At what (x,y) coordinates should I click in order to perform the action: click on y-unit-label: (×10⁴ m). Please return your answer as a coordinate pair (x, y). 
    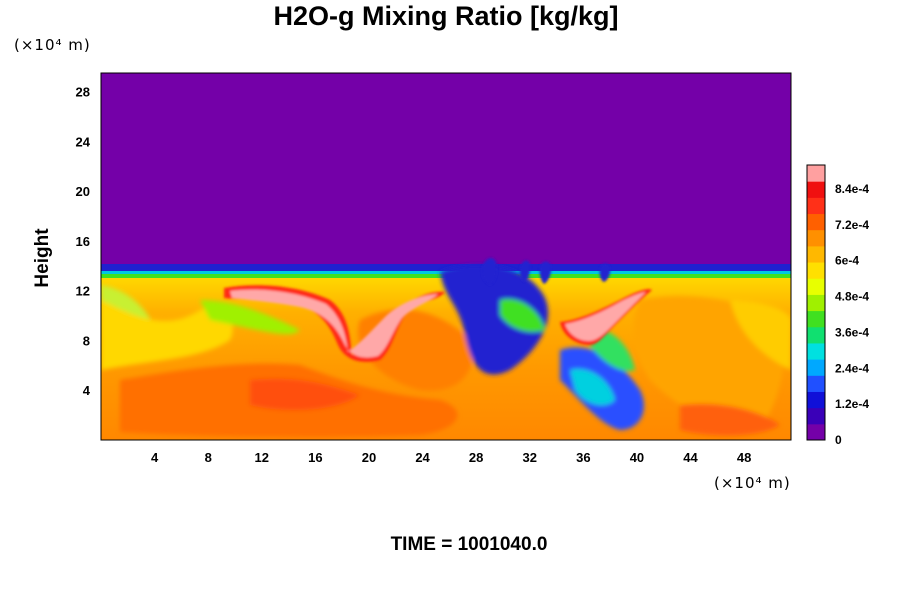
    Looking at the image, I should click on (52, 45).